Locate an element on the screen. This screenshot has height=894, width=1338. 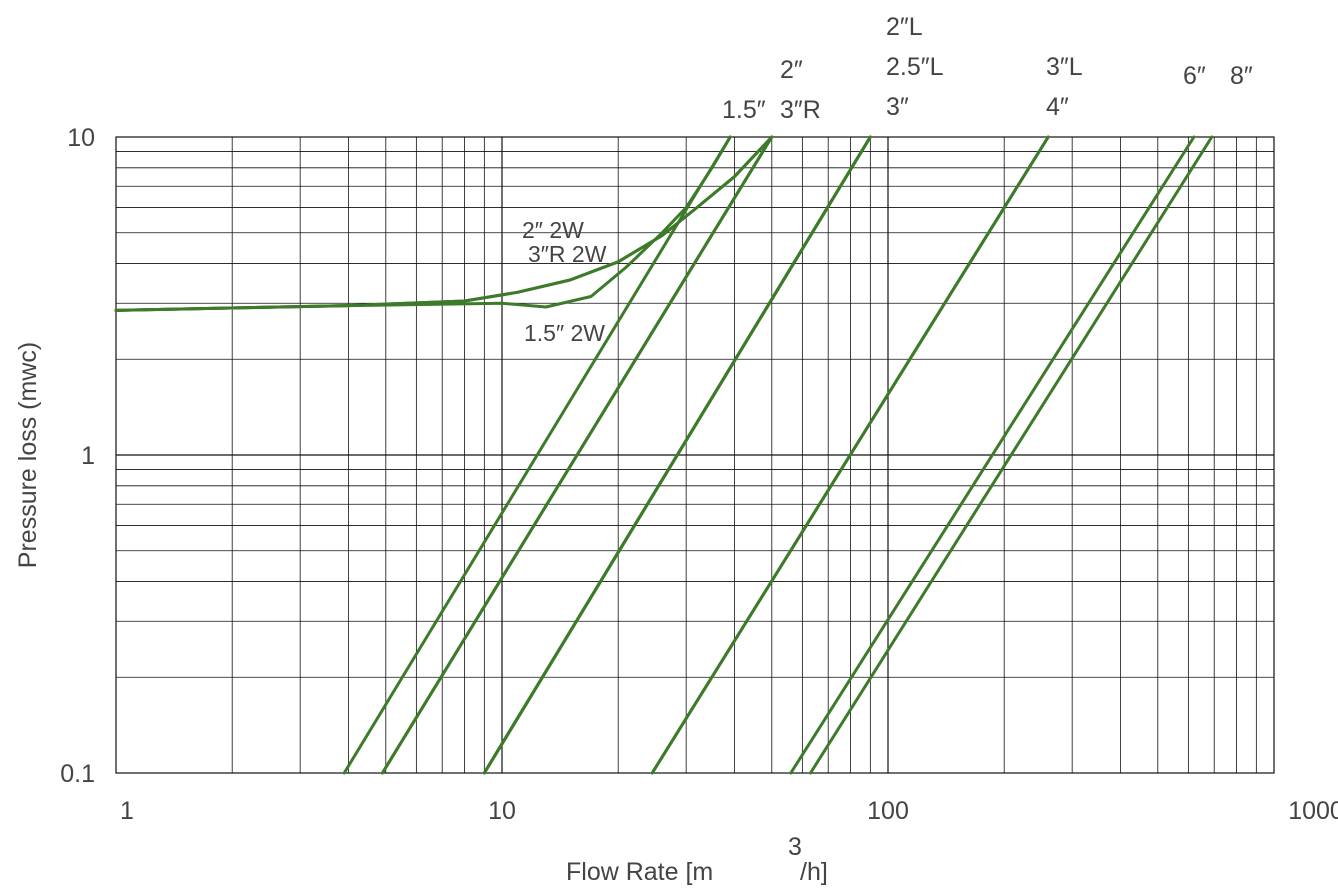
x-tick-label: 1 is located at coordinates (127, 811).